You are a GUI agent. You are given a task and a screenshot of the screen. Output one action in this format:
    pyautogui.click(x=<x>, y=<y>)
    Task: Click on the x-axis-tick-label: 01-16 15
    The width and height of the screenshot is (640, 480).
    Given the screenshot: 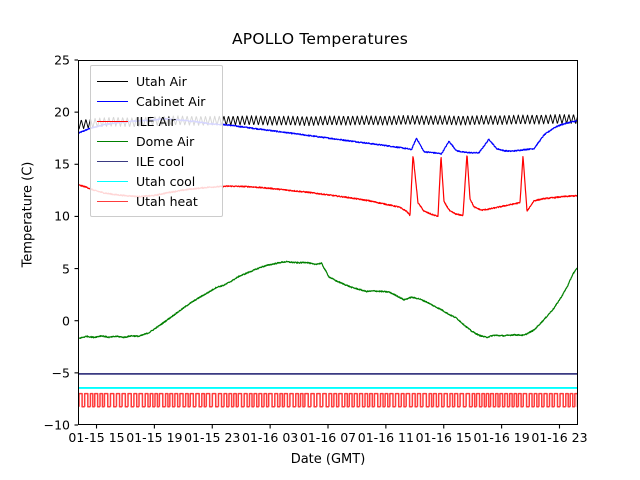 What is the action you would take?
    pyautogui.click(x=443, y=437)
    